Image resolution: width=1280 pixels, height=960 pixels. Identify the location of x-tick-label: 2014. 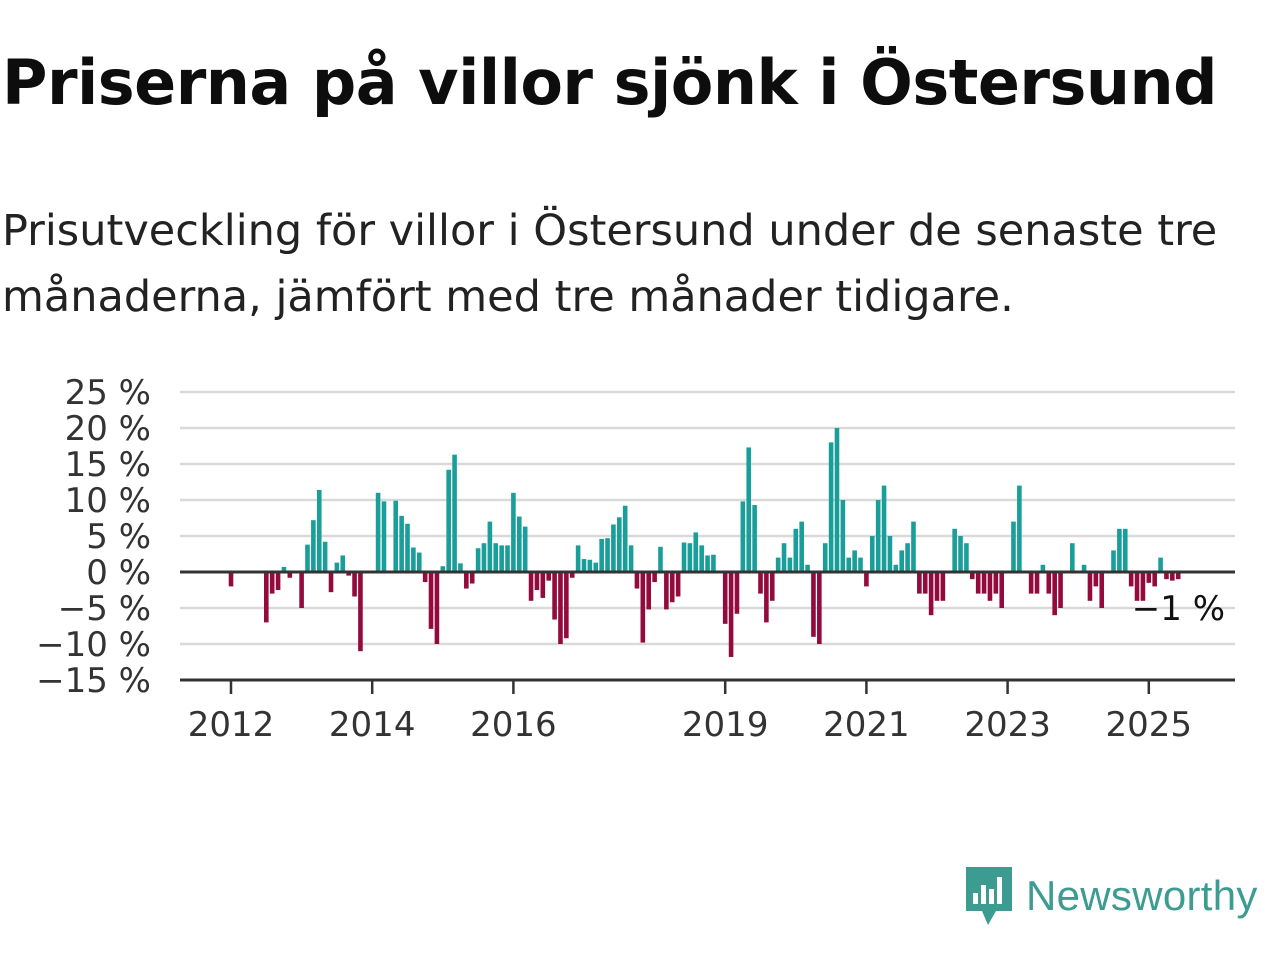
(372, 725).